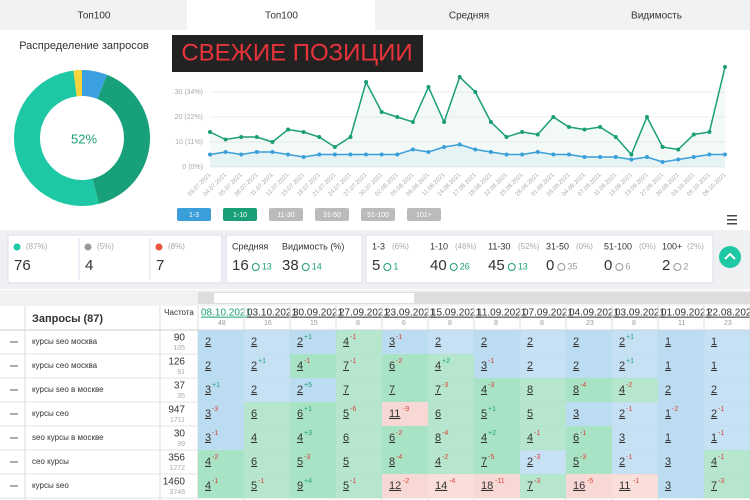  Describe the element at coordinates (656, 16) in the screenshot. I see `tab: Видимость` at that location.